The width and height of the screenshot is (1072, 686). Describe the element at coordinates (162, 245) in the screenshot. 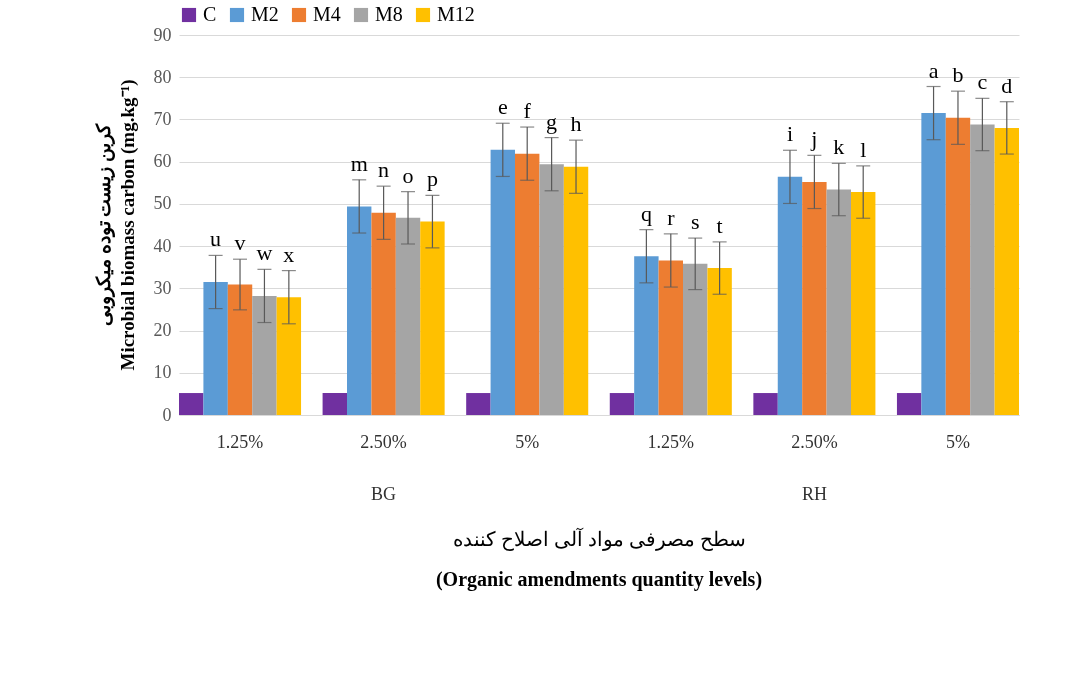

I see `y-tick-label: 40` at that location.